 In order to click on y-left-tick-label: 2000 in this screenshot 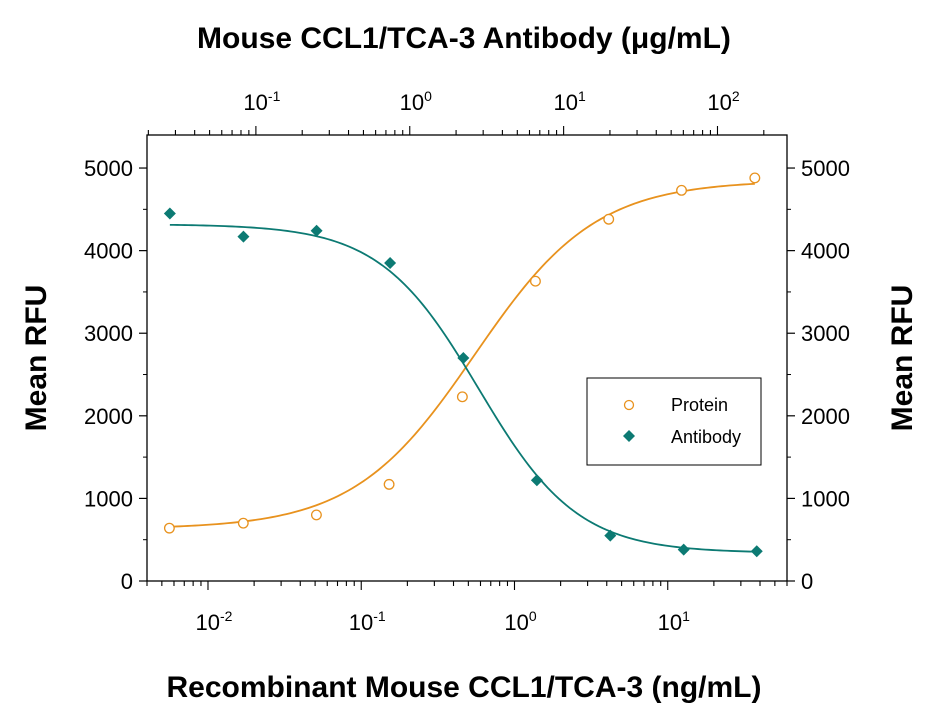, I will do `click(108, 416)`.